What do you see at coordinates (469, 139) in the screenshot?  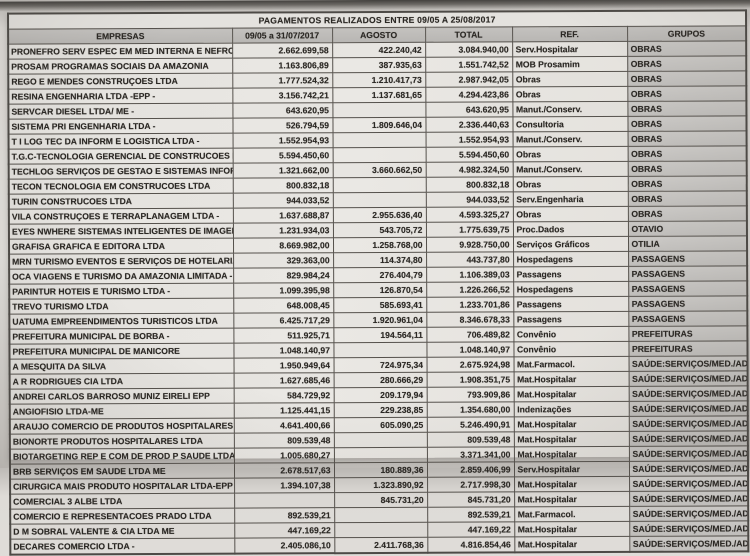 I see `total-value-cell: 1.552.954,93` at bounding box center [469, 139].